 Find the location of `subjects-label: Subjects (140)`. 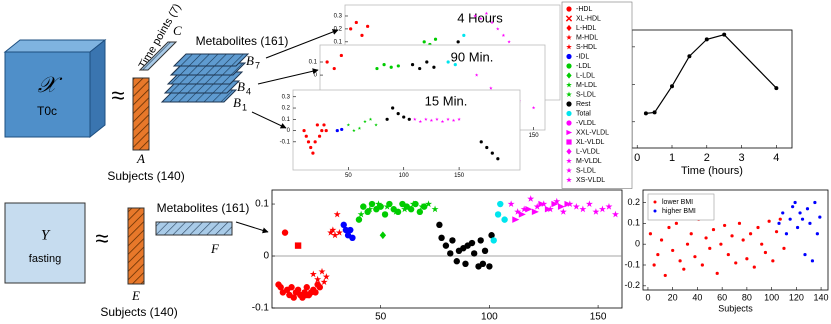

subjects-label: Subjects (140) is located at coordinates (145, 176).